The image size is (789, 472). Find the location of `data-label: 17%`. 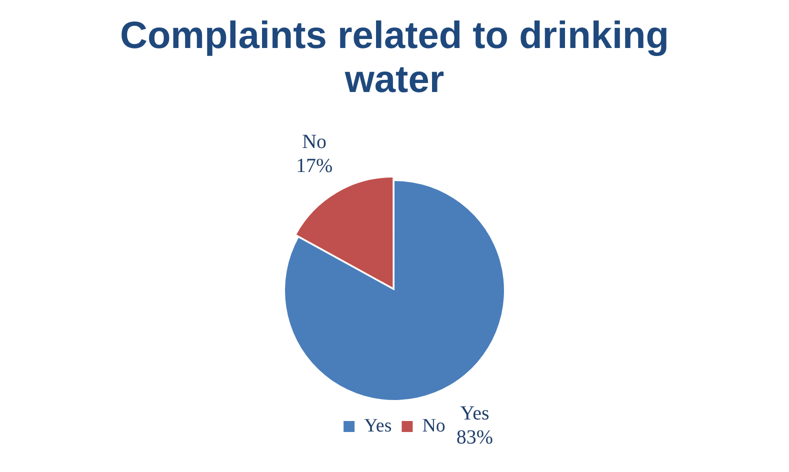

data-label: 17% is located at coordinates (314, 166).